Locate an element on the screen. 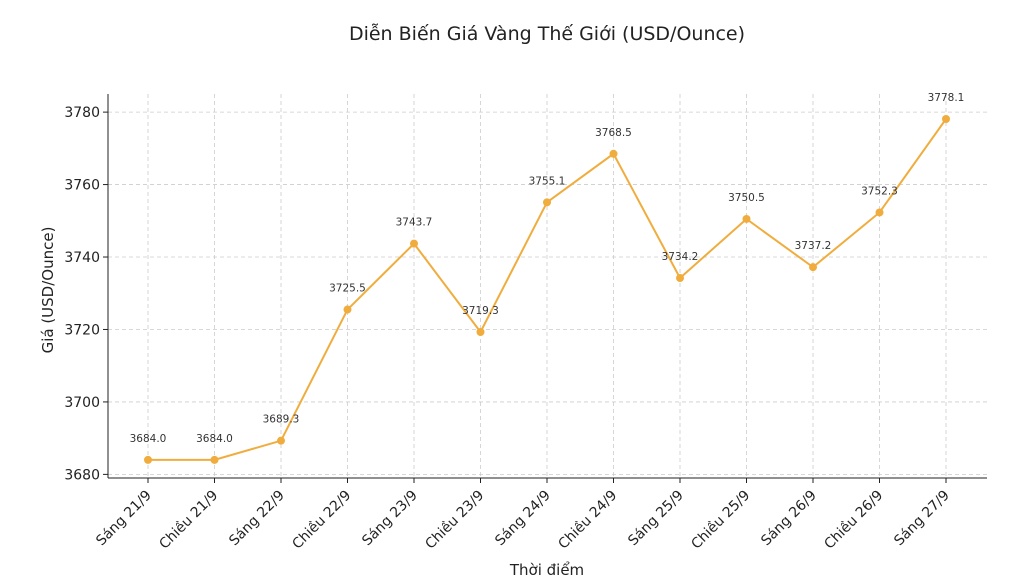 This screenshot has width=1018, height=588. y-axis-ticks: 3680 3700 3720 3740 3760 3780 is located at coordinates (86, 294).